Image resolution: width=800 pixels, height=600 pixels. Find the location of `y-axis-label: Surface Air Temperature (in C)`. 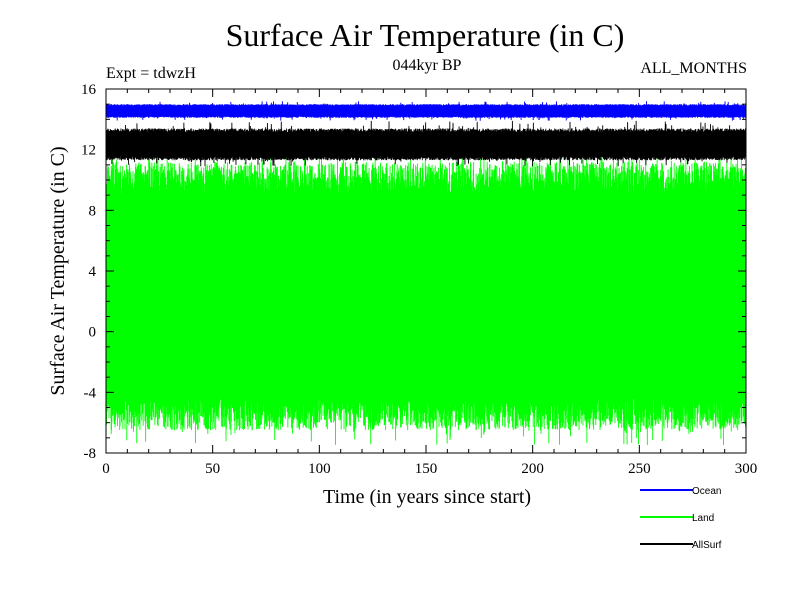

y-axis-label: Surface Air Temperature (in C) is located at coordinates (58, 270).